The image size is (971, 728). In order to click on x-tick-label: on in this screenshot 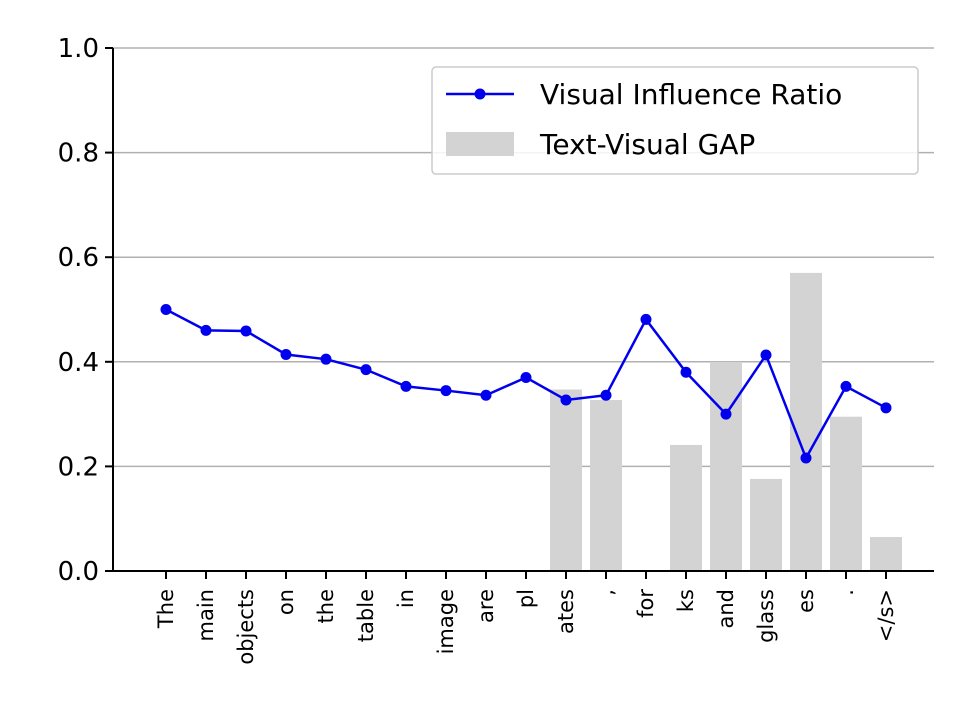, I will do `click(286, 602)`.